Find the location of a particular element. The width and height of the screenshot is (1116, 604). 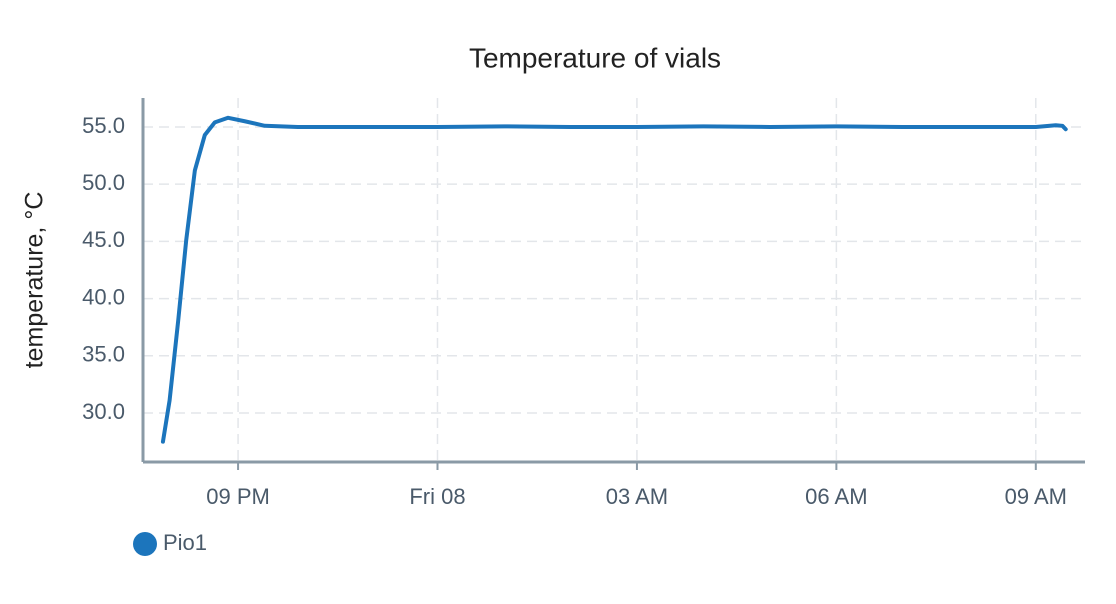

x-tick-label: 03 AM is located at coordinates (637, 496).